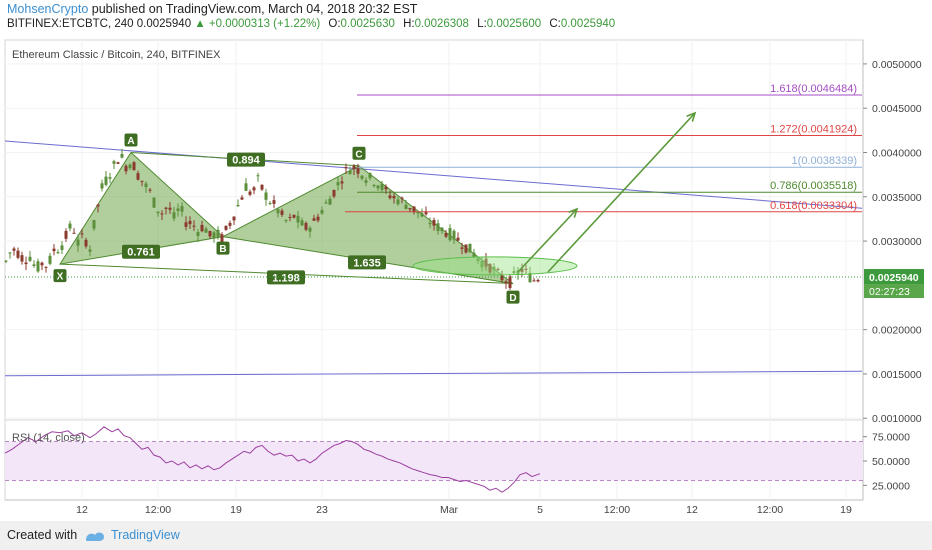 This screenshot has width=932, height=550. Describe the element at coordinates (813, 129) in the screenshot. I see `fib-level-label-1: 1.272(0.0041924)` at that location.